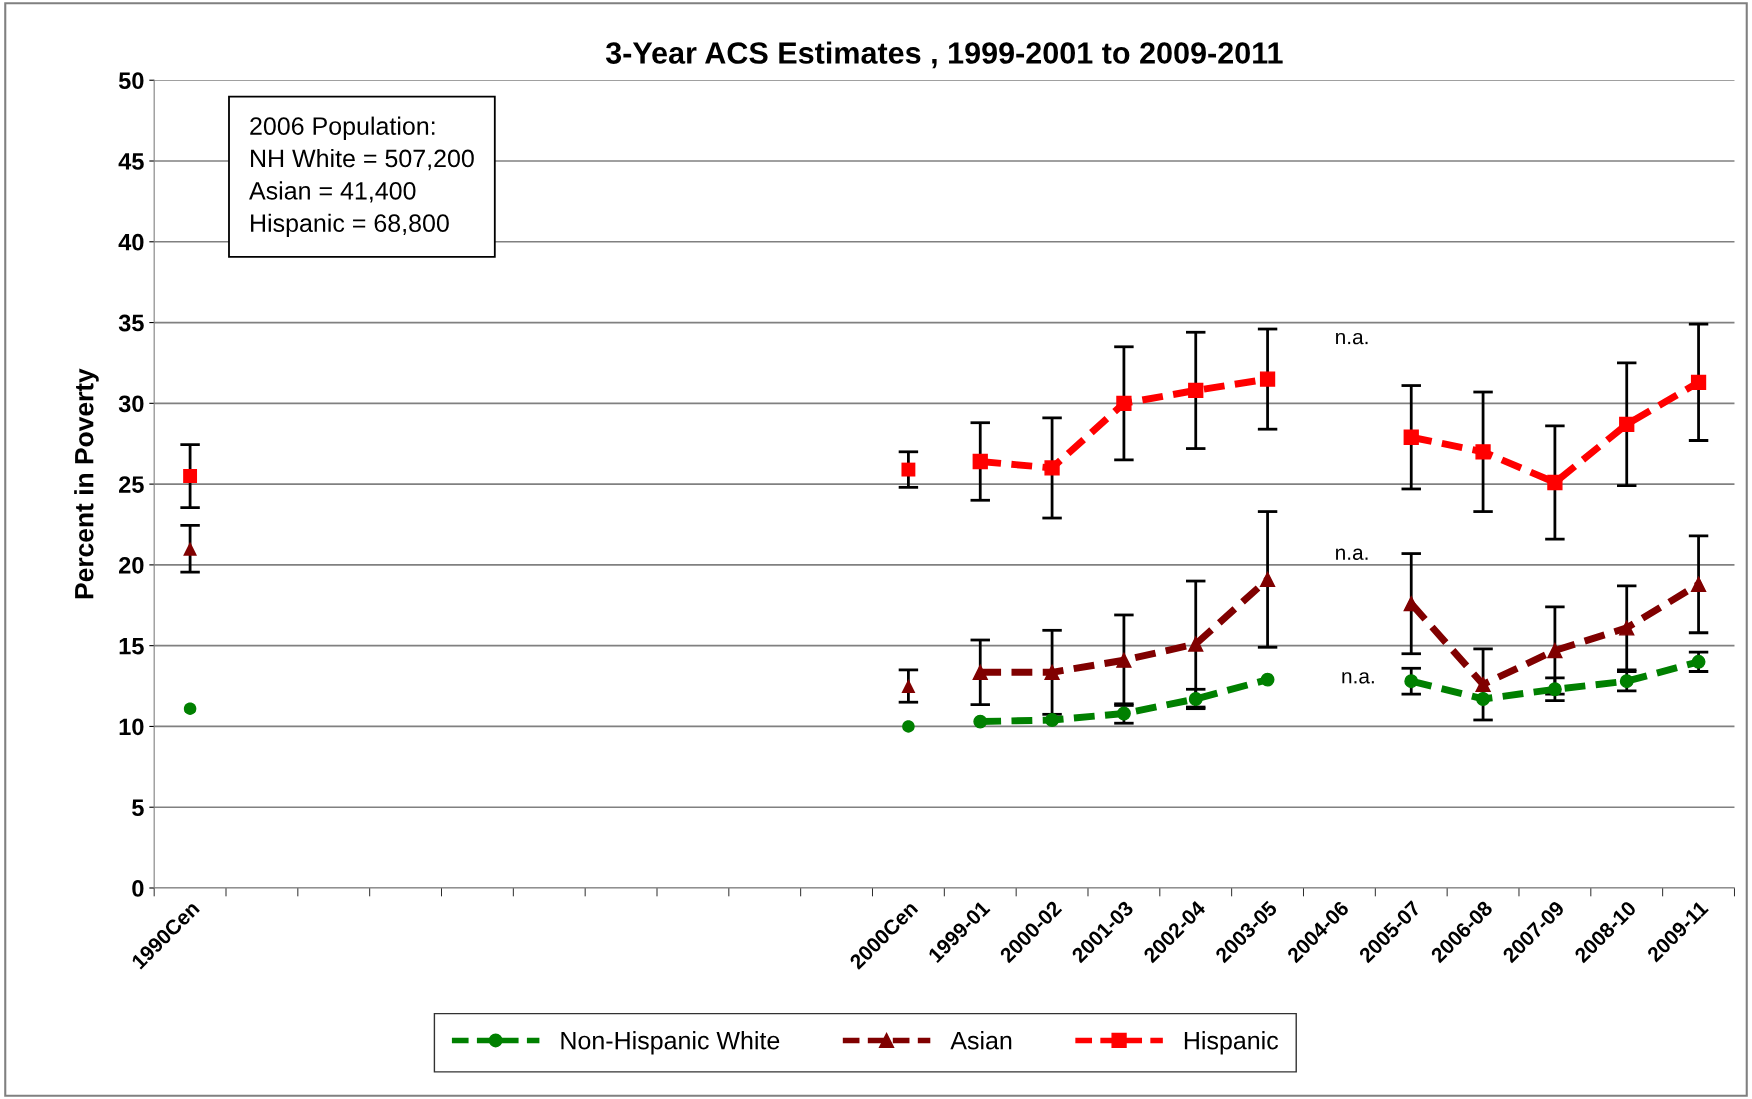 The width and height of the screenshot is (1752, 1099). I want to click on y-tick-label: 10, so click(131, 727).